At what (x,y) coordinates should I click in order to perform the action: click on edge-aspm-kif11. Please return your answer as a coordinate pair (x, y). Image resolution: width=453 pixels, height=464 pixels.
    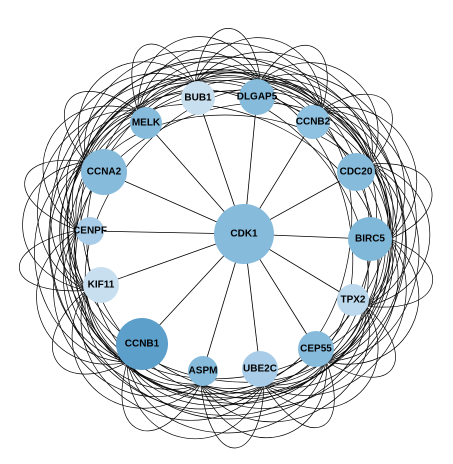
    Looking at the image, I should click on (136, 349).